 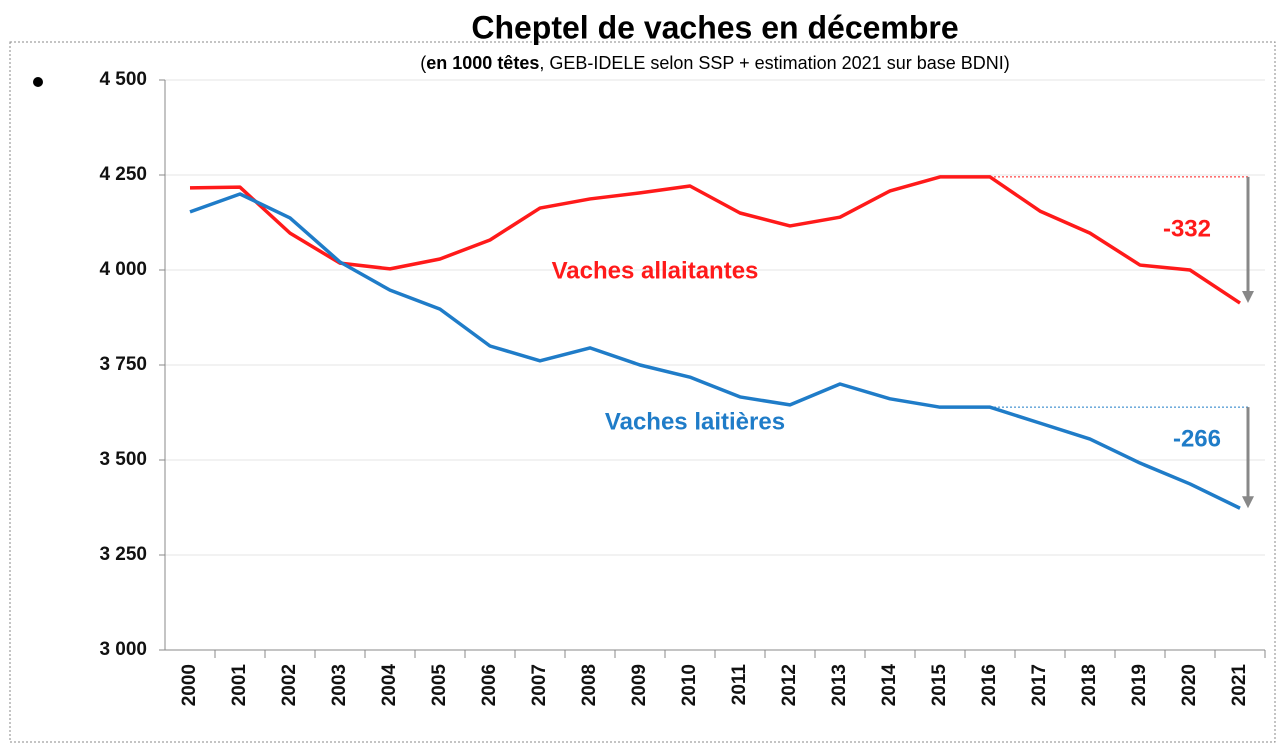 I want to click on y-tick-label: 4 250, so click(x=123, y=174).